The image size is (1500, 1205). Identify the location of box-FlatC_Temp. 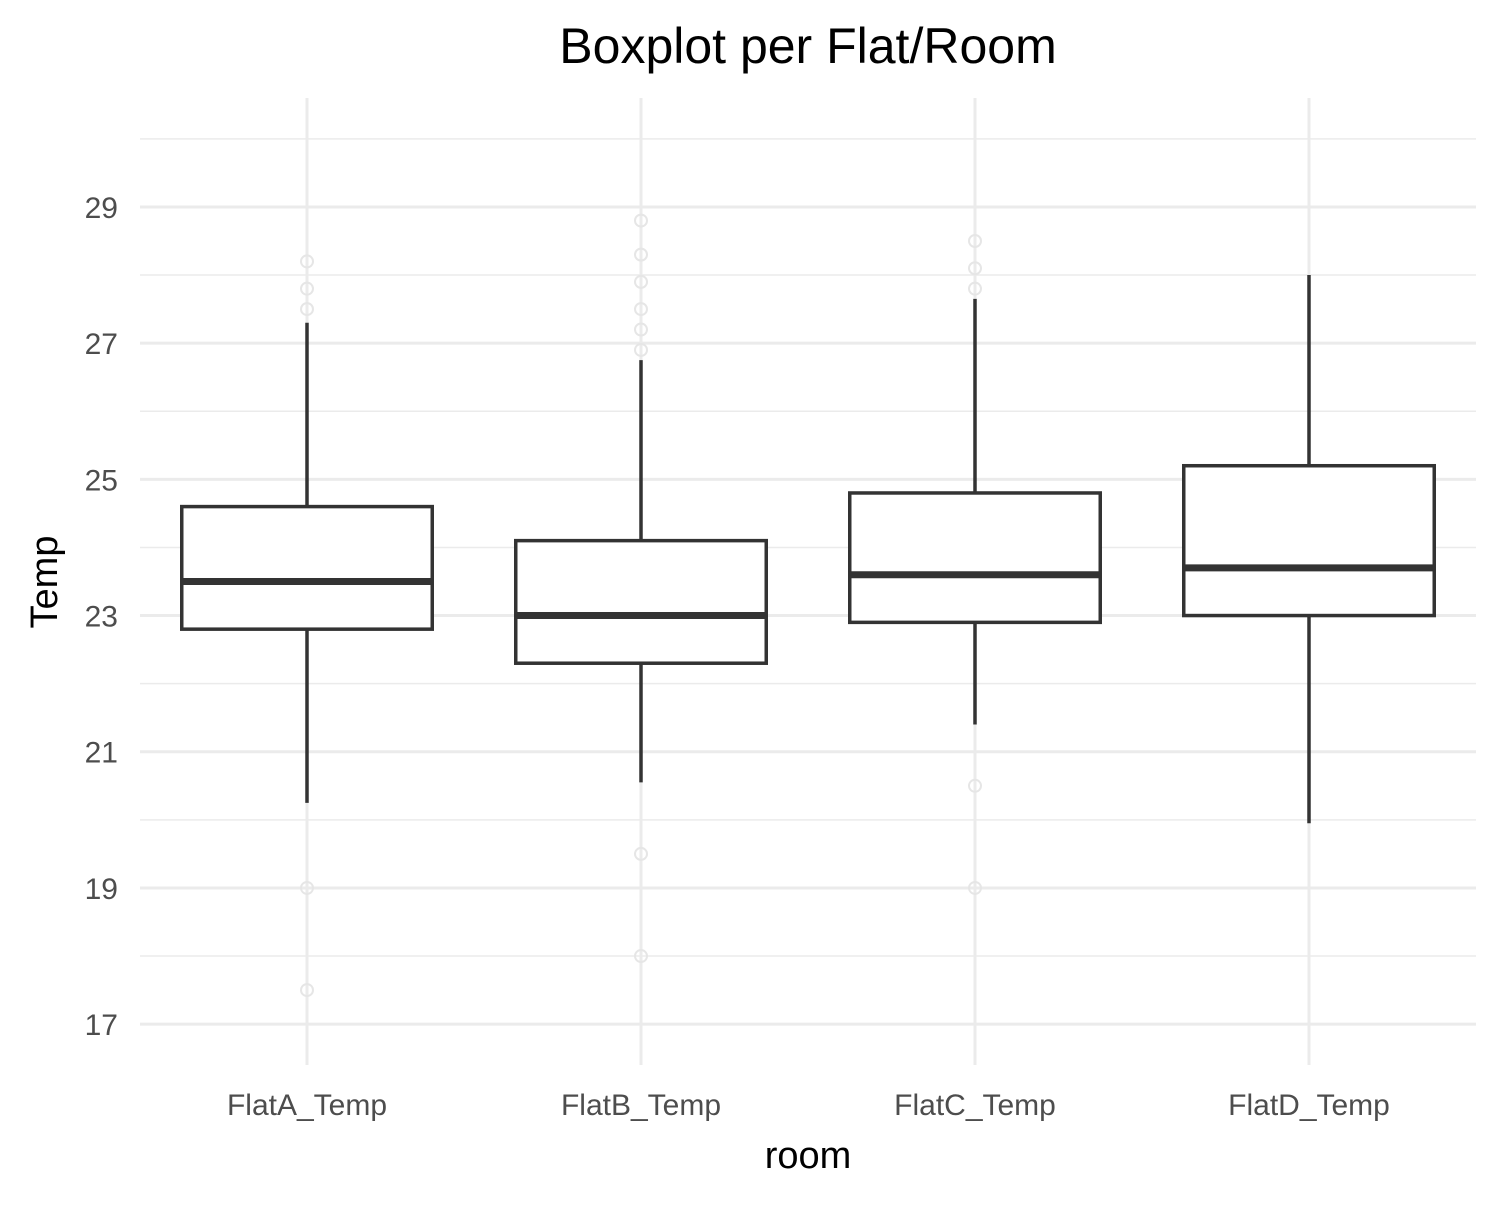
(975, 511).